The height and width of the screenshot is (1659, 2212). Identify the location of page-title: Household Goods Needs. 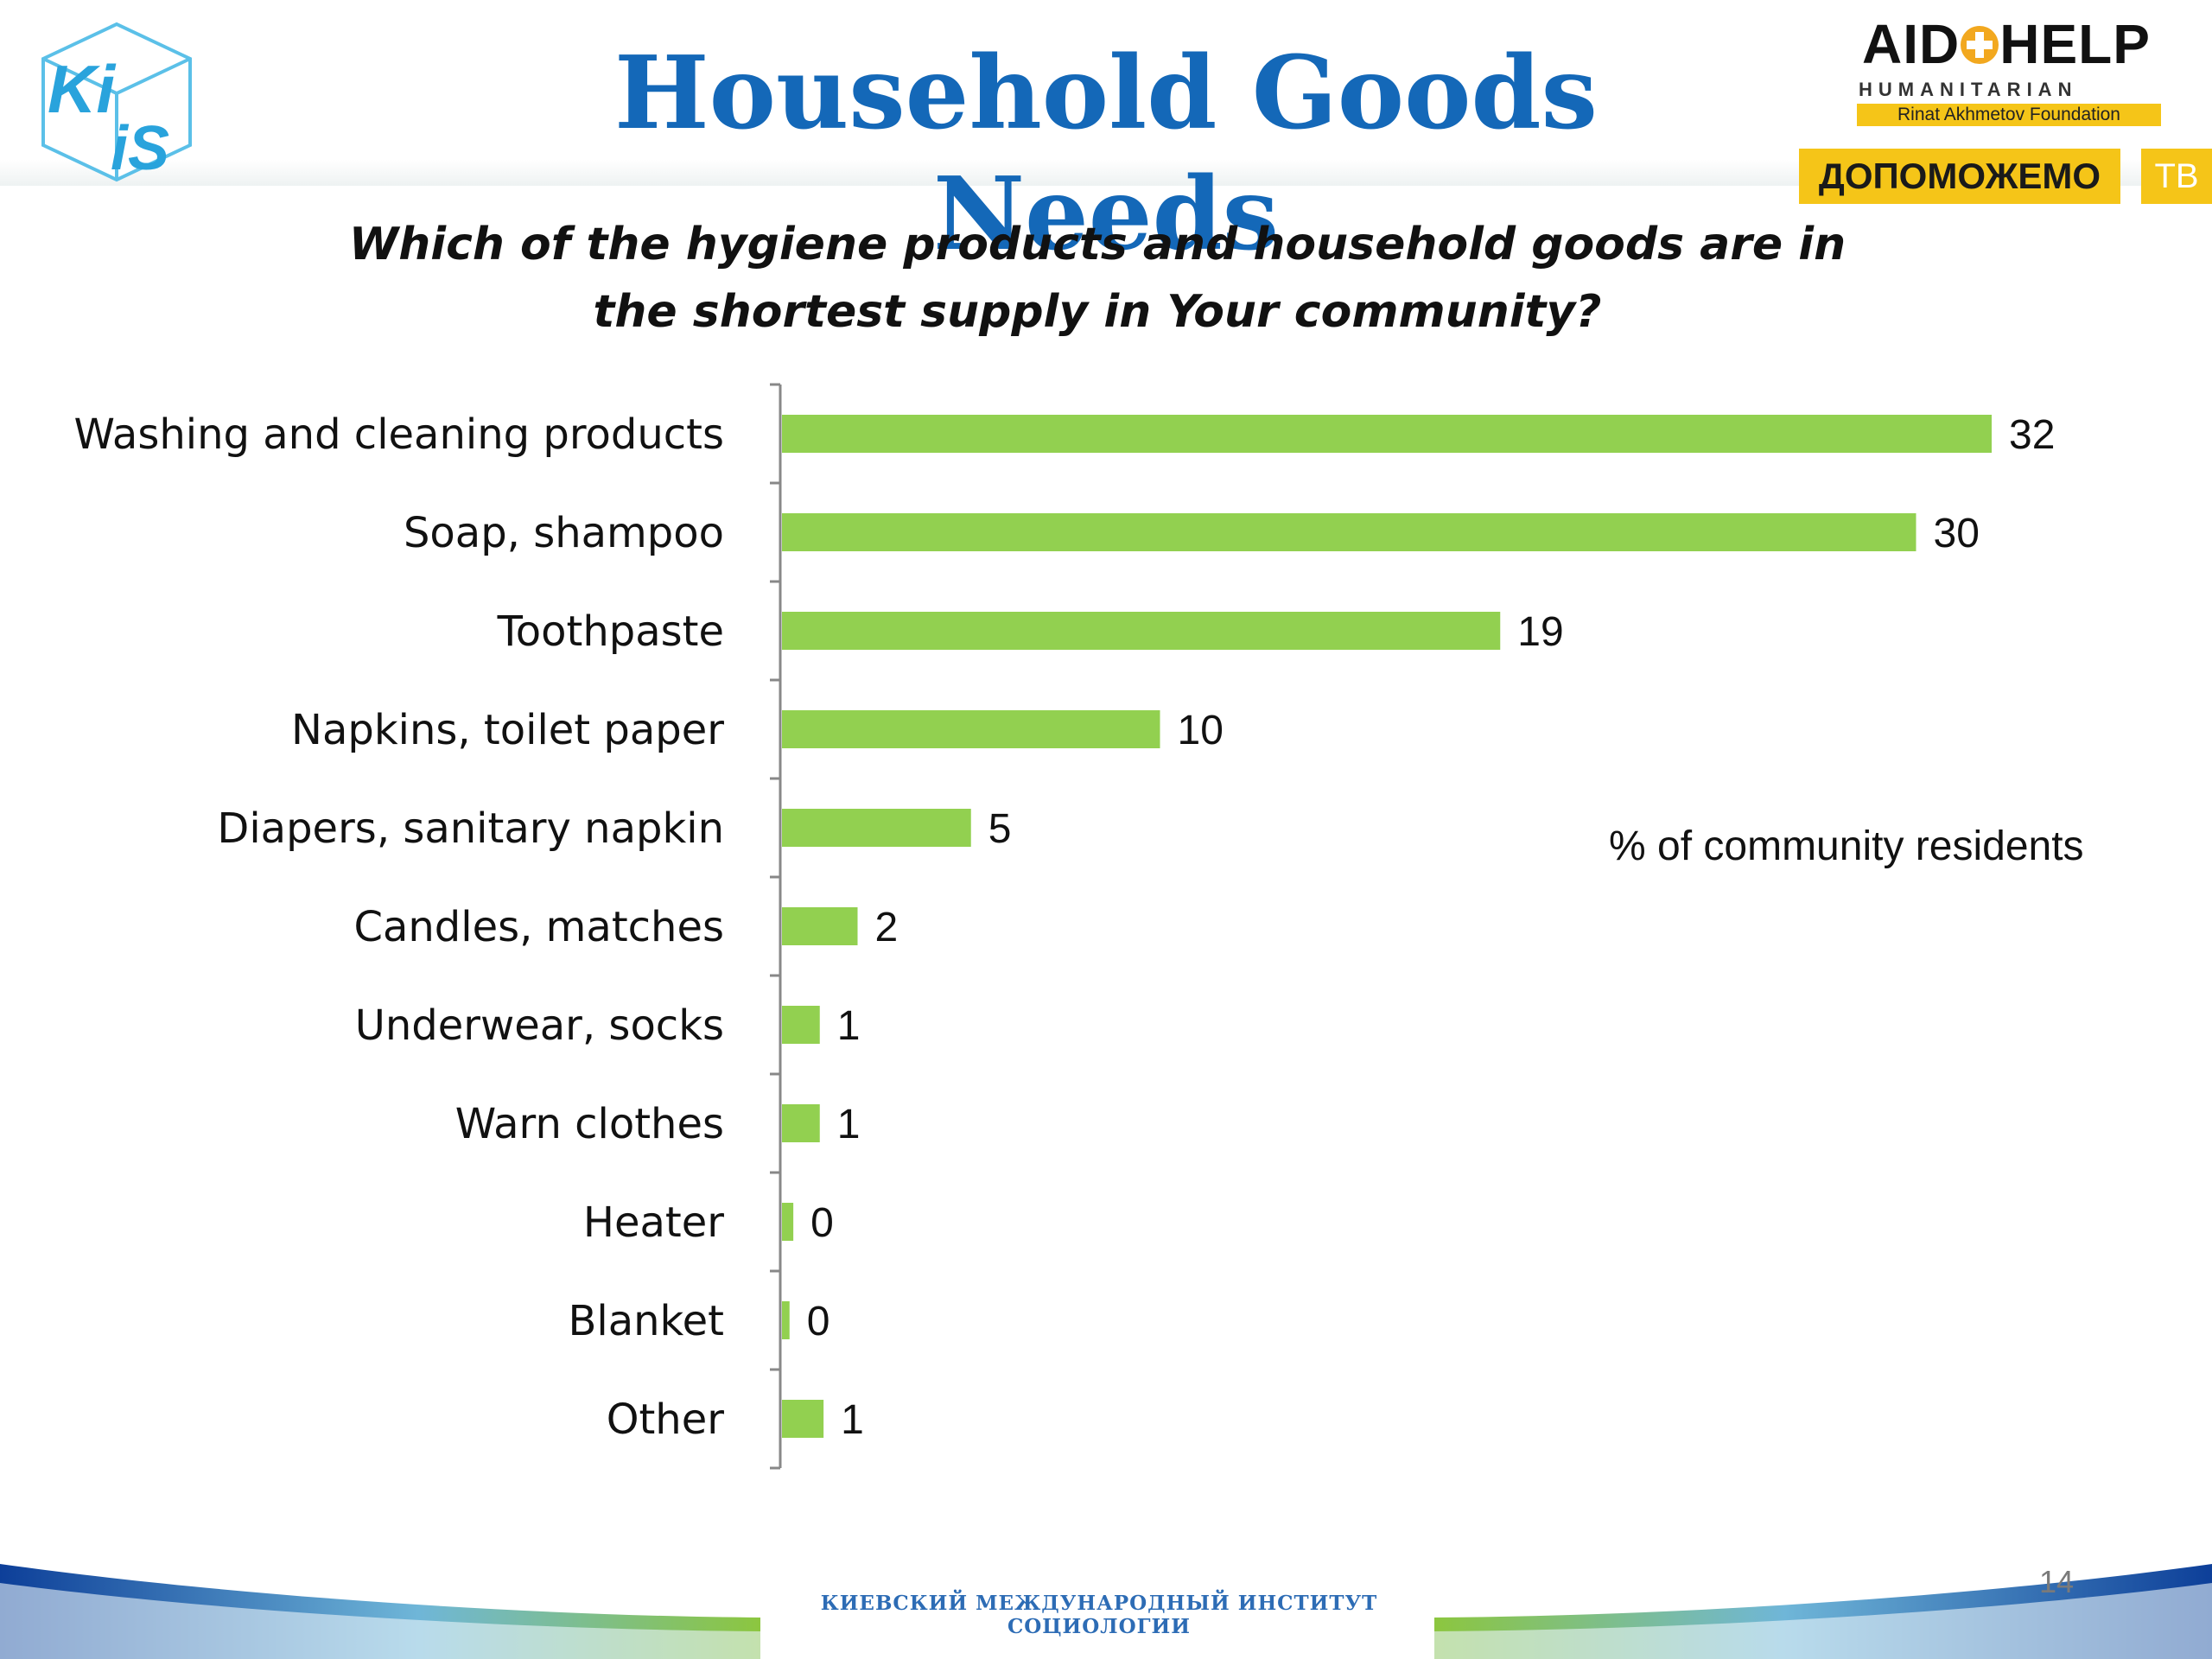
(1106, 154).